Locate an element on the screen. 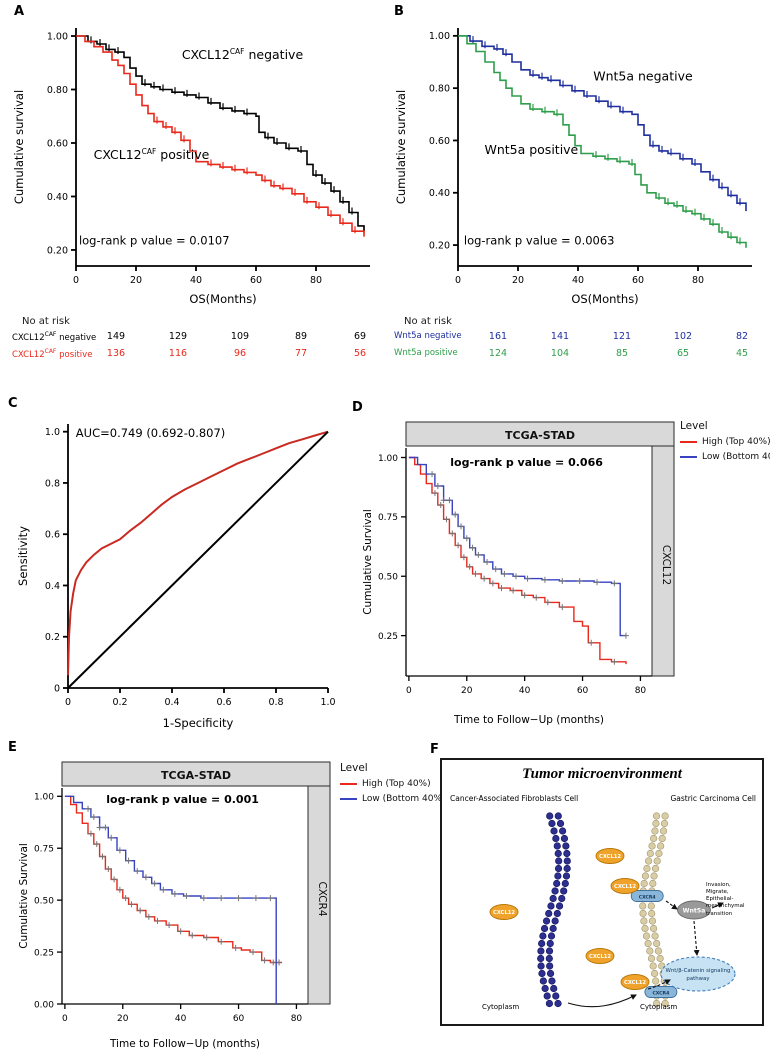  risk-count: 121 is located at coordinates (622, 336).